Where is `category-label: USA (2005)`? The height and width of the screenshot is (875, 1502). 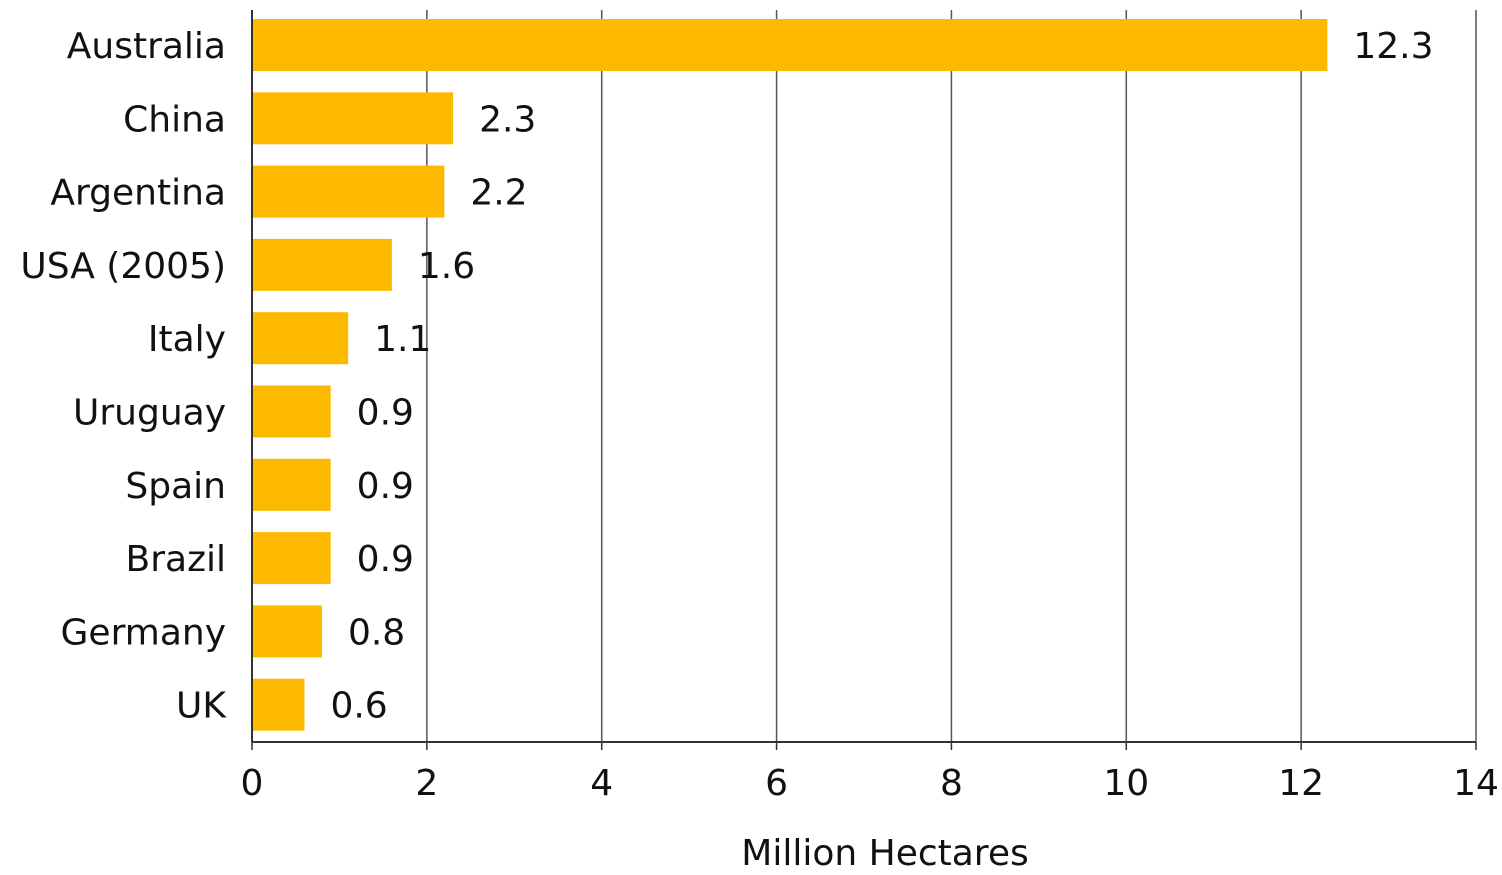 category-label: USA (2005) is located at coordinates (123, 266).